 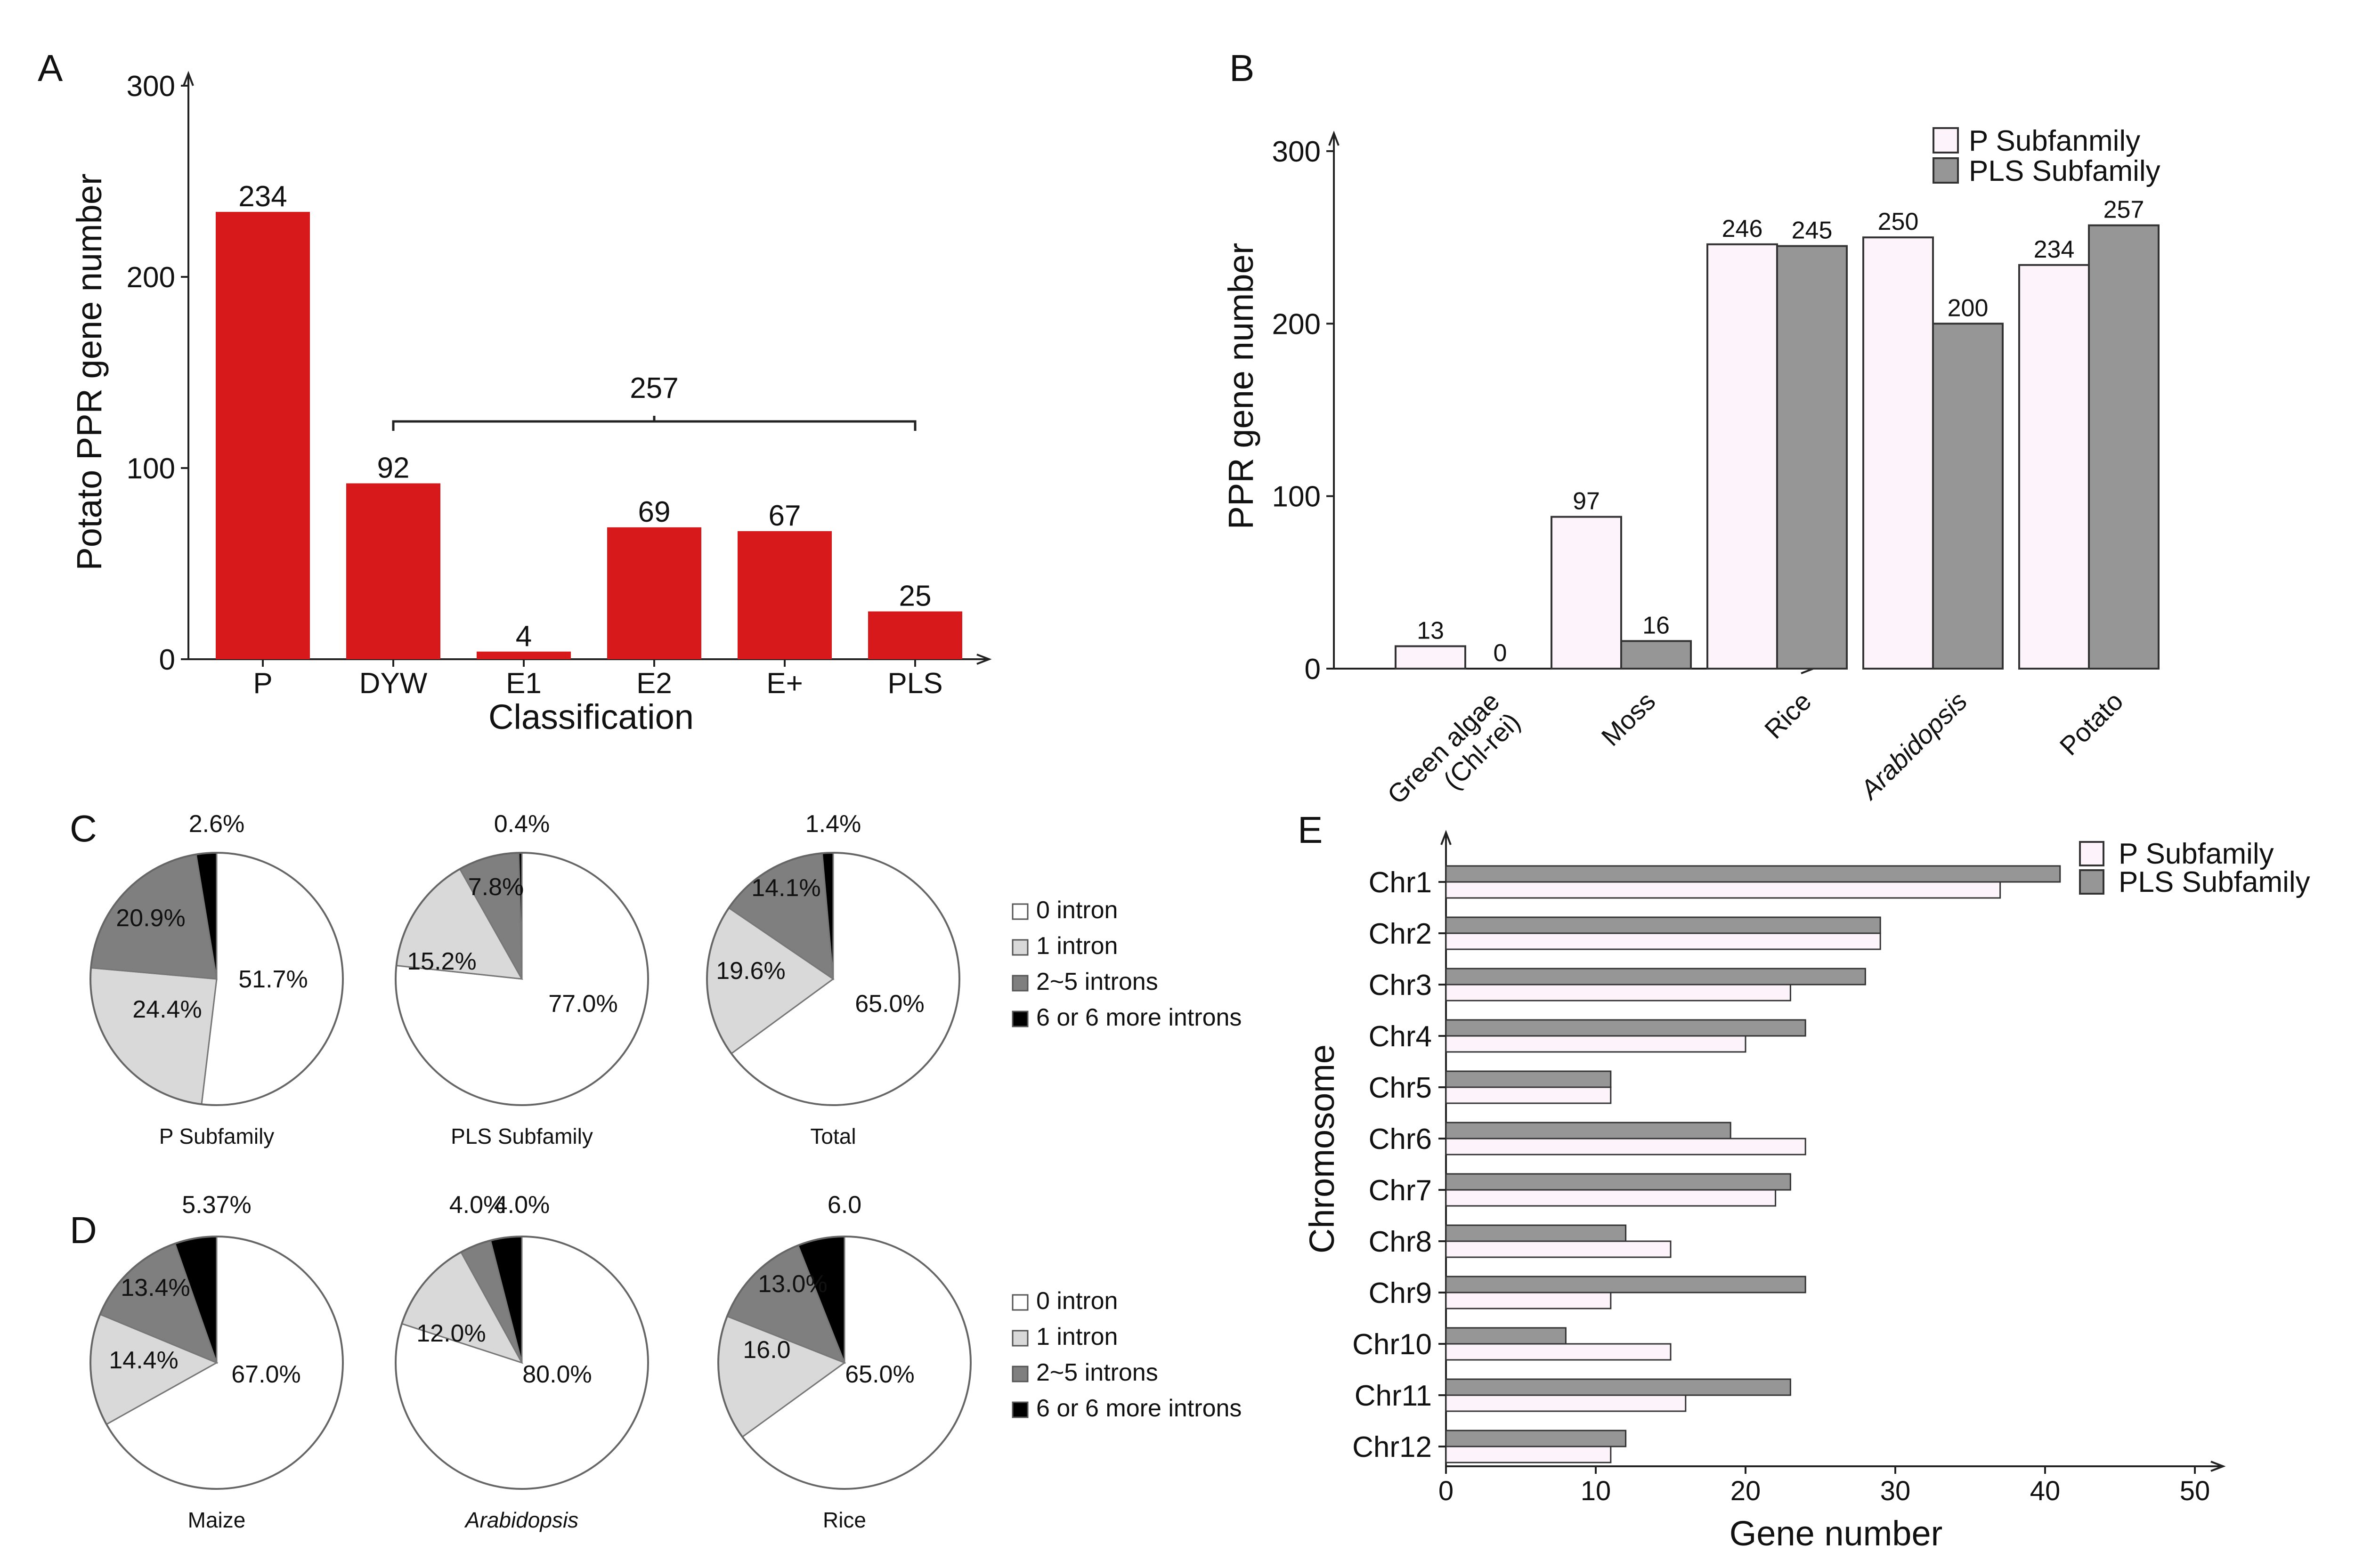 I want to click on x-tick-label: E1, so click(x=524, y=683).